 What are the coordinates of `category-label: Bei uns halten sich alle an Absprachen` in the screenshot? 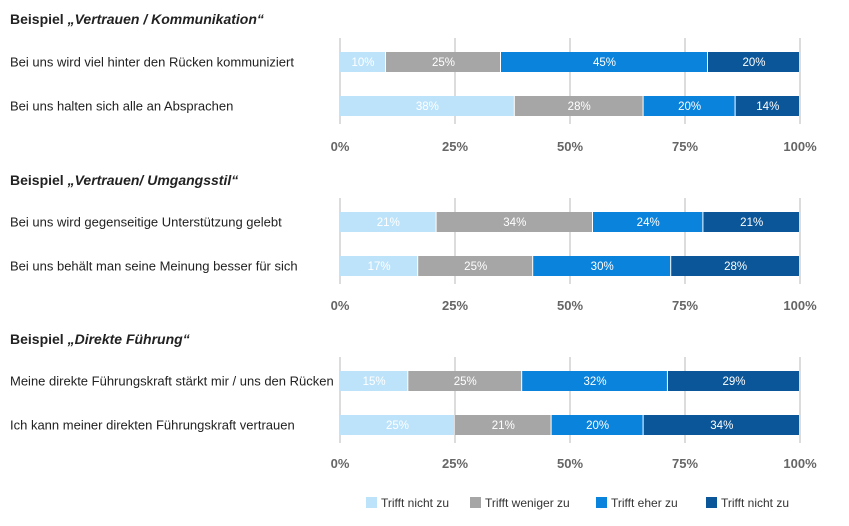 It's located at (121, 106).